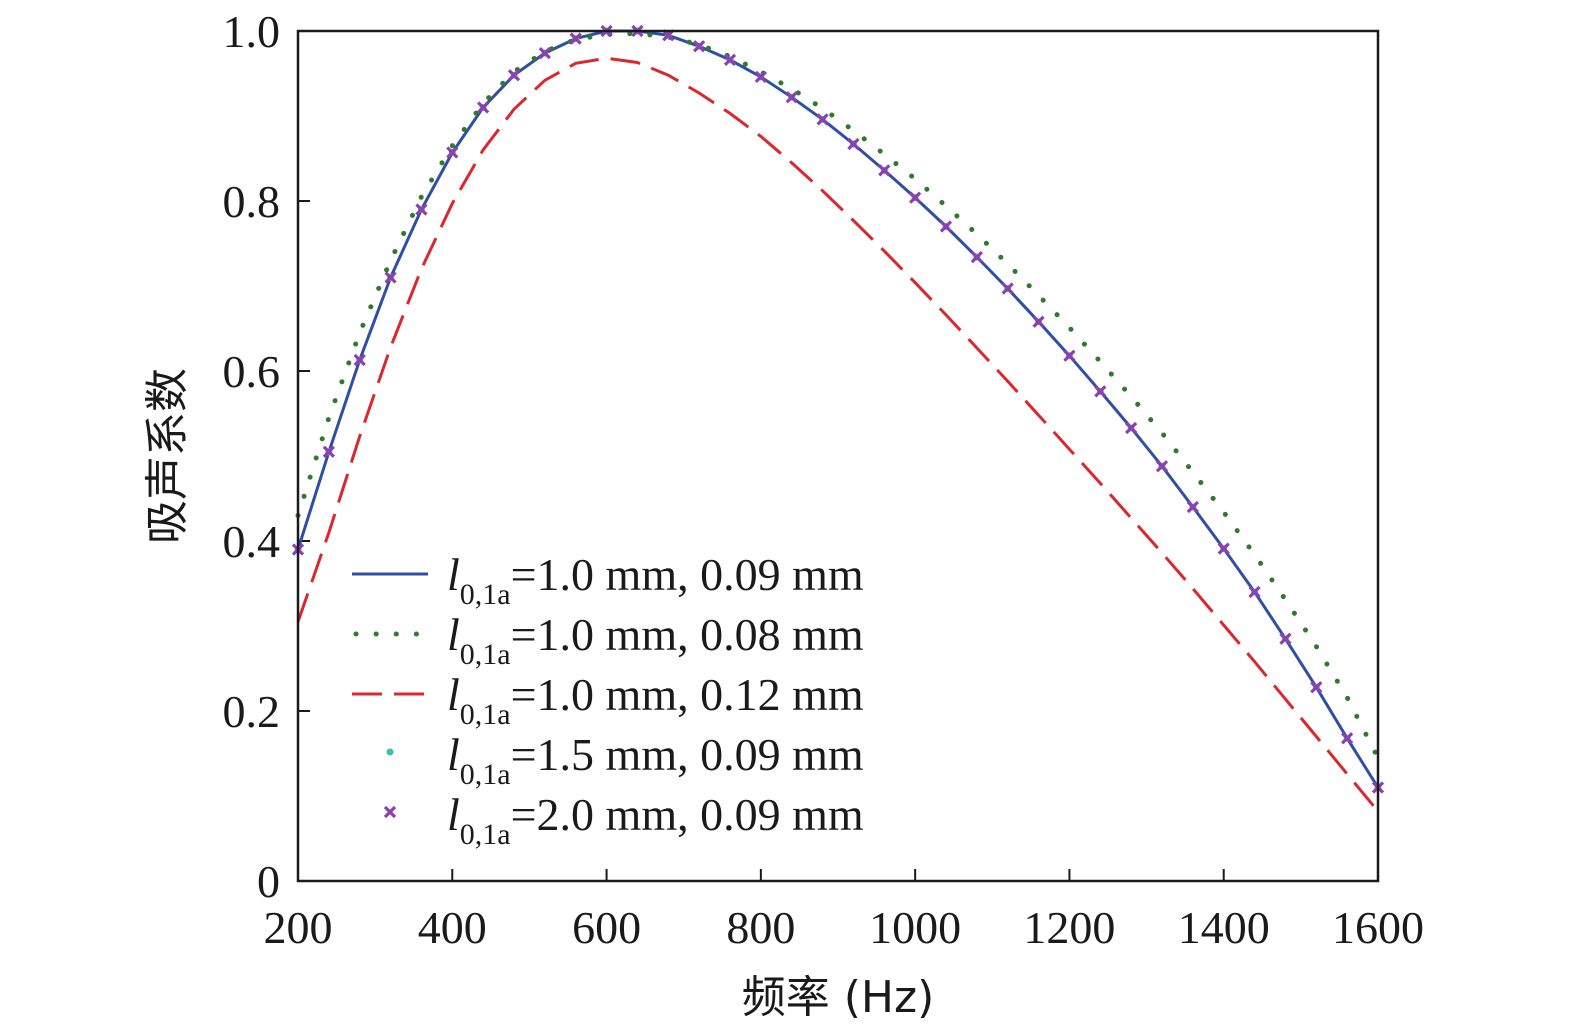 The height and width of the screenshot is (1032, 1575). What do you see at coordinates (655, 760) in the screenshot?
I see `legend-label: l0,1a=1.5 mm, 0.09 mm` at bounding box center [655, 760].